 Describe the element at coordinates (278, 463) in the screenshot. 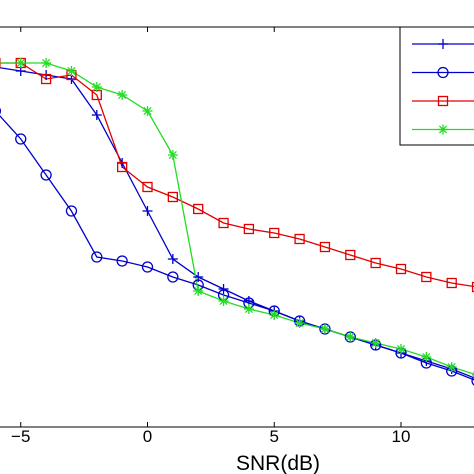

I see `x-axis-label: SNR(dB)` at that location.